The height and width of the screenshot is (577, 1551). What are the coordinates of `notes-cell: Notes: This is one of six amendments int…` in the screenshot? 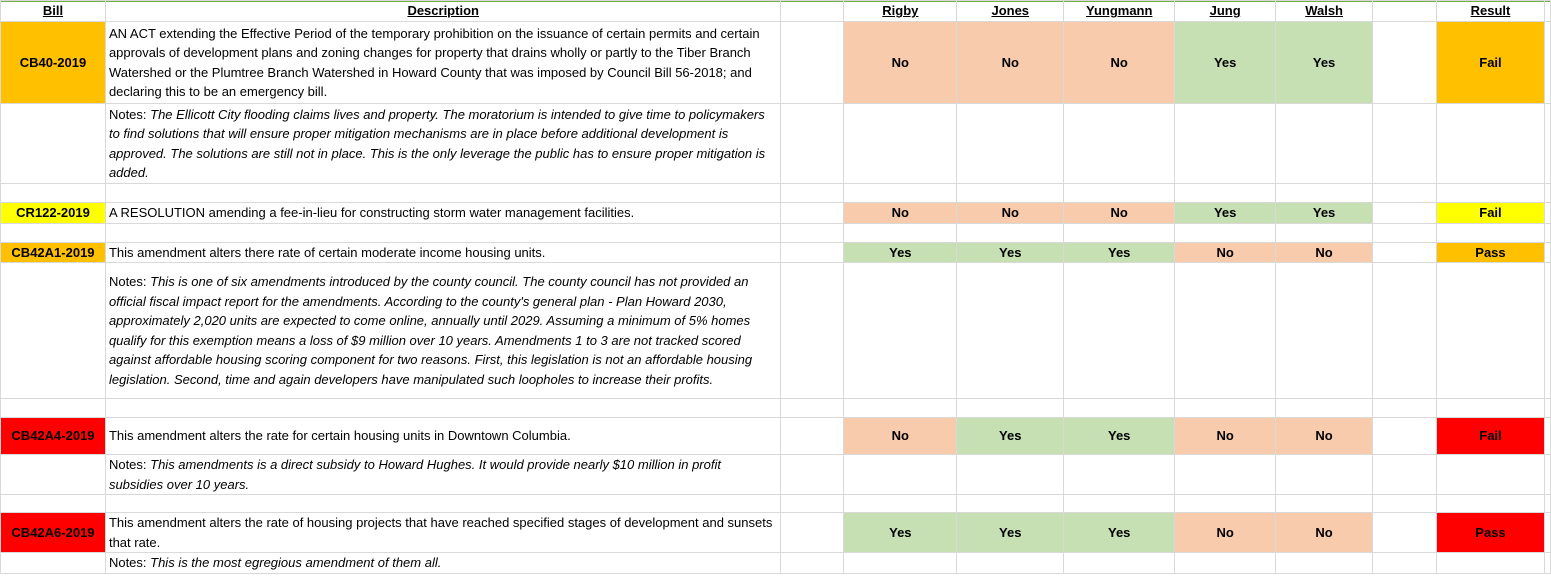 It's located at (443, 330).